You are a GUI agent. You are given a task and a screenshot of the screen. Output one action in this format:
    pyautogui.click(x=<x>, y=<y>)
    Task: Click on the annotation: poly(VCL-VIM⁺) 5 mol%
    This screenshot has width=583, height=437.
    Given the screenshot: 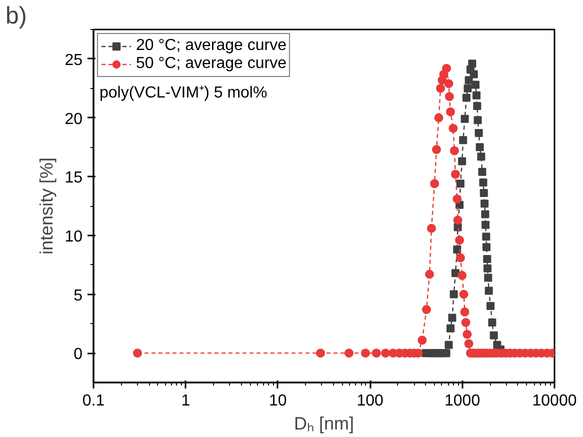 What is the action you would take?
    pyautogui.click(x=184, y=93)
    